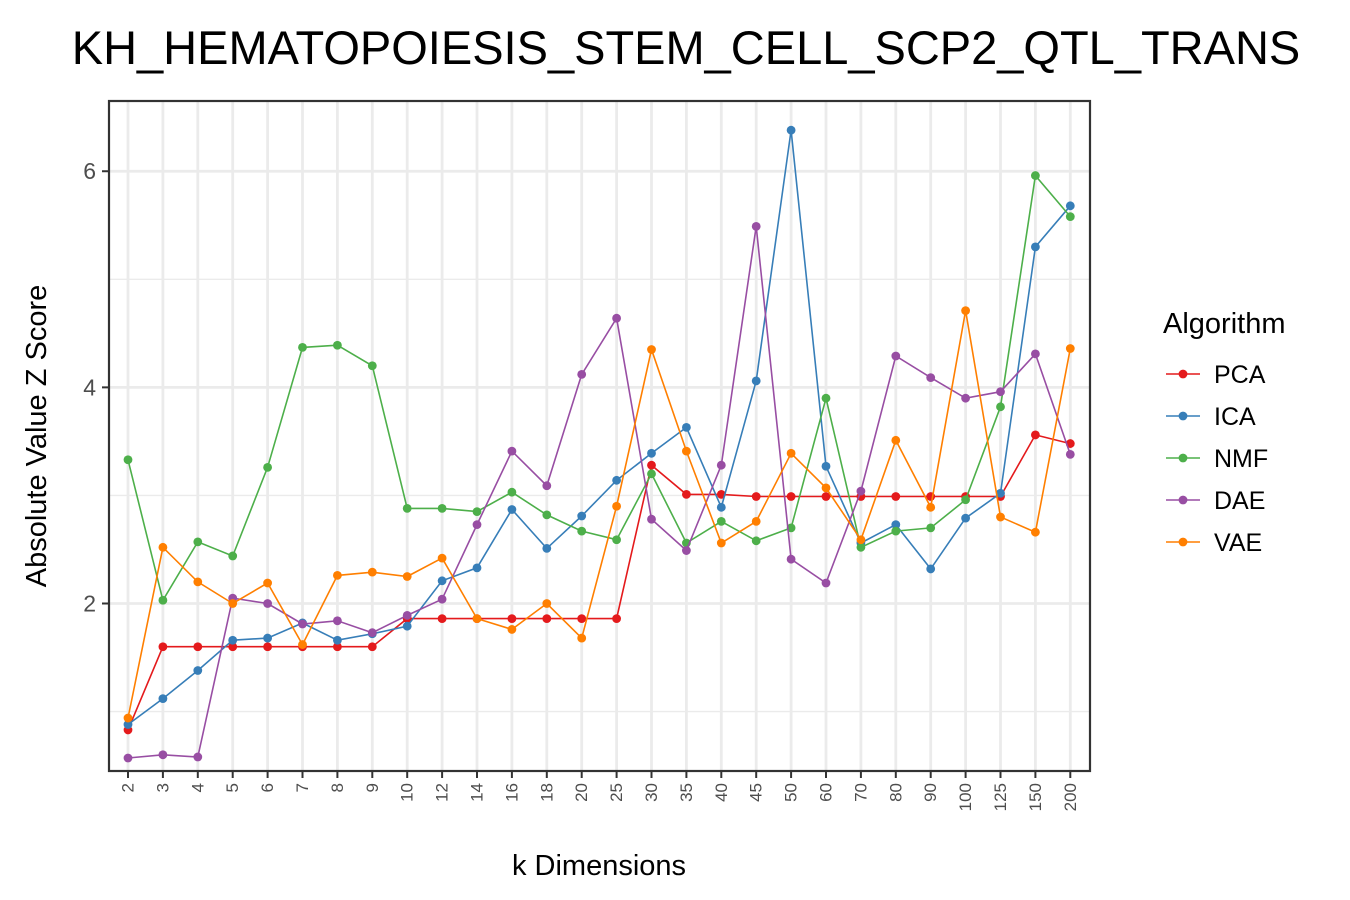  What do you see at coordinates (337, 787) in the screenshot?
I see `x-tick-label: 8` at bounding box center [337, 787].